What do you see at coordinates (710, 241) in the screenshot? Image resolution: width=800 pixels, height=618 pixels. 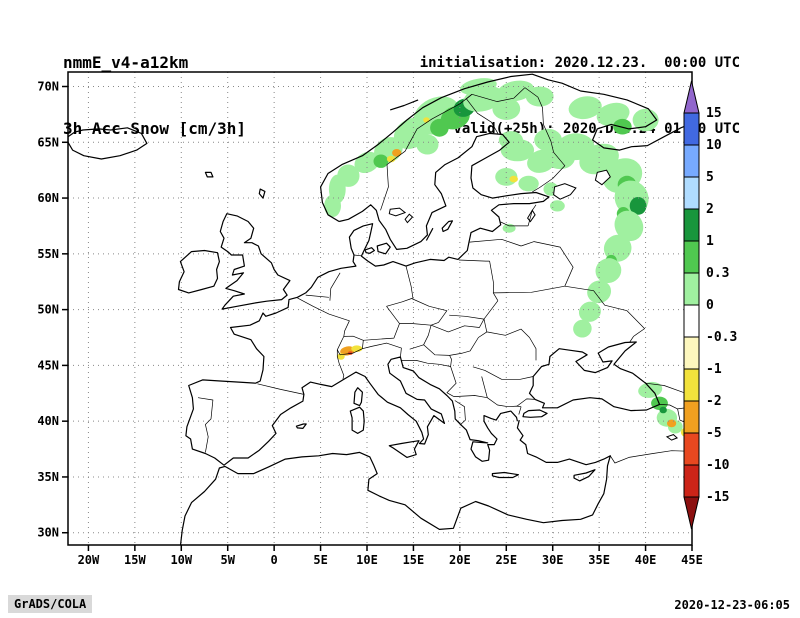 I see `colorbar-label: 1` at bounding box center [710, 241].